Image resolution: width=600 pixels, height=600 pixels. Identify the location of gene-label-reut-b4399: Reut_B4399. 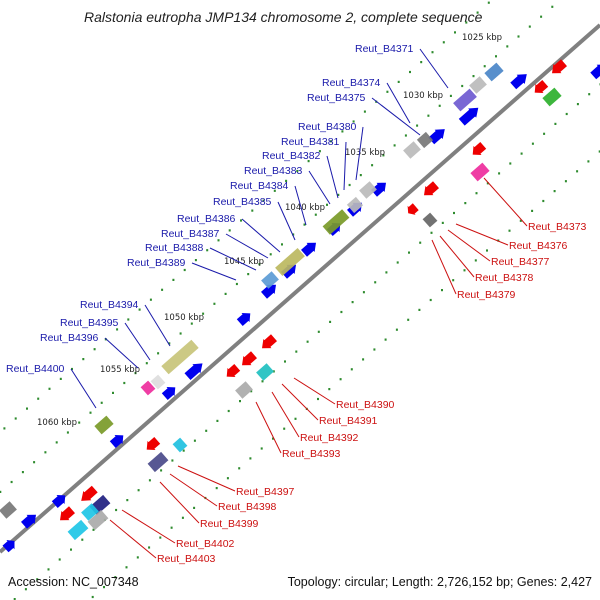
(229, 524).